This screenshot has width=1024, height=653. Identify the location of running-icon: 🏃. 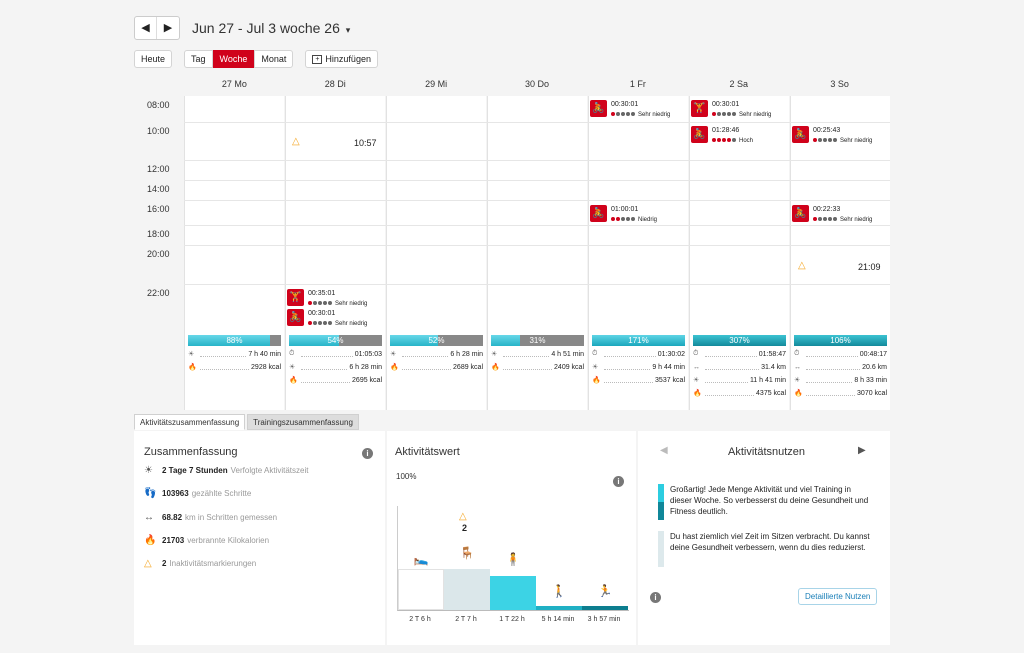
(605, 591).